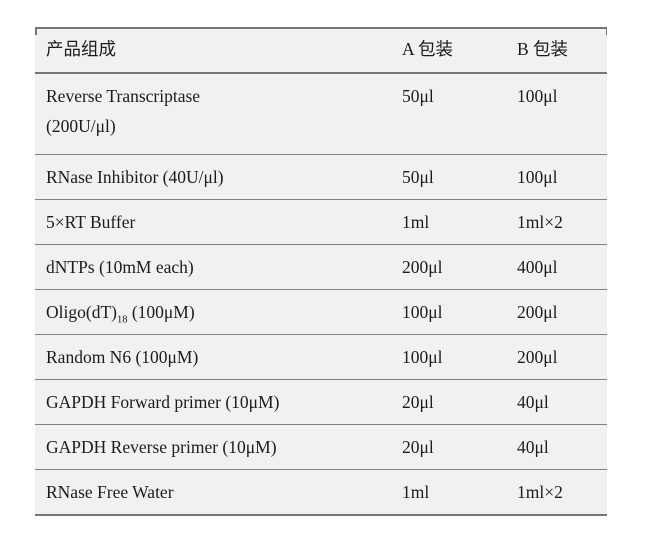 This screenshot has width=650, height=545. I want to click on header-product-composition: 产品组成, so click(217, 51).